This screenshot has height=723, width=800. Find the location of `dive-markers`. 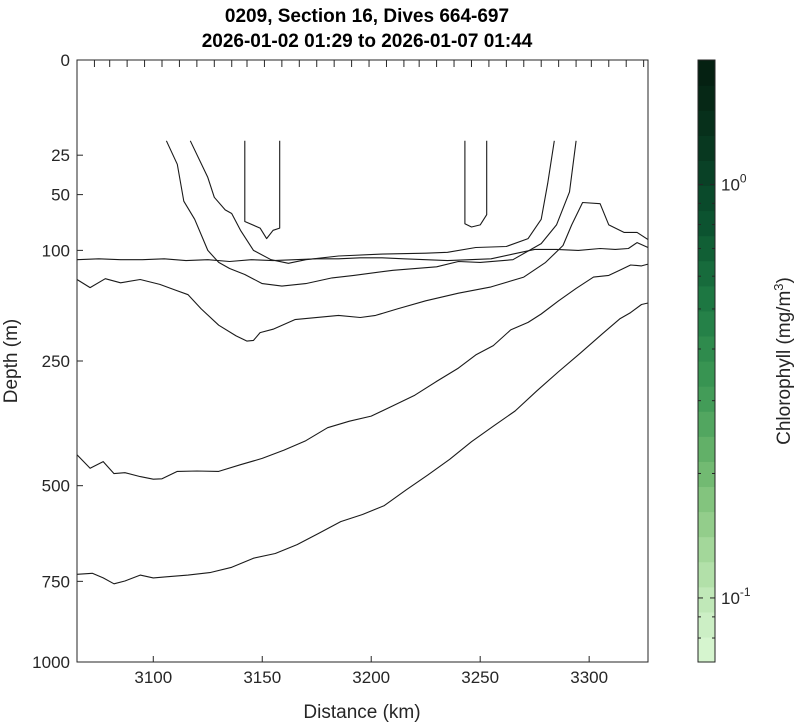

dive-markers is located at coordinates (360, 63).